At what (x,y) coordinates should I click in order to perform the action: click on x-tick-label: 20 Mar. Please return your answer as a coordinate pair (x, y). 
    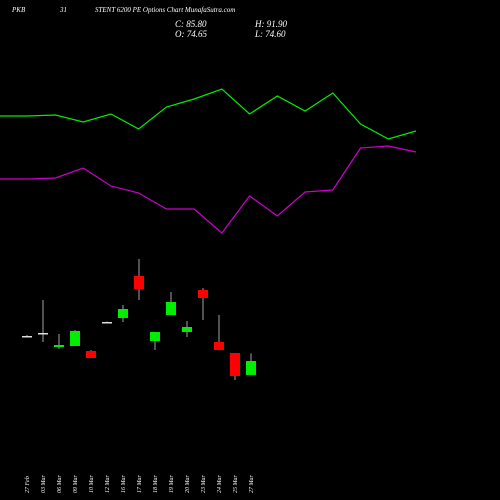
    Looking at the image, I should click on (188, 484).